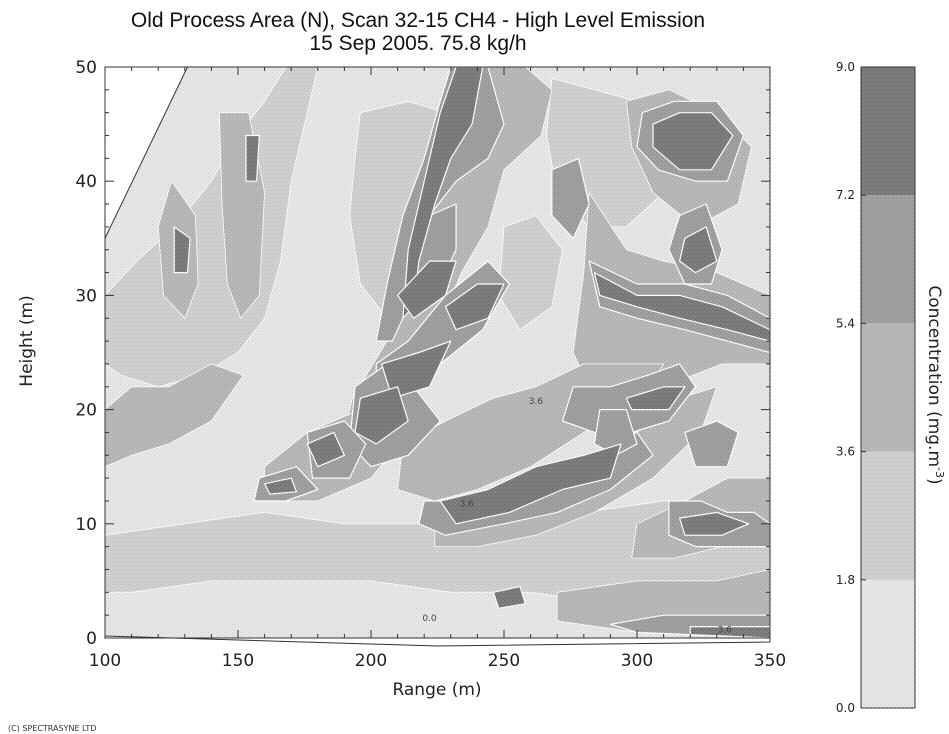 This screenshot has height=734, width=949. What do you see at coordinates (934, 376) in the screenshot?
I see `colorbar-label-text: Concentration (mg.m` at bounding box center [934, 376].